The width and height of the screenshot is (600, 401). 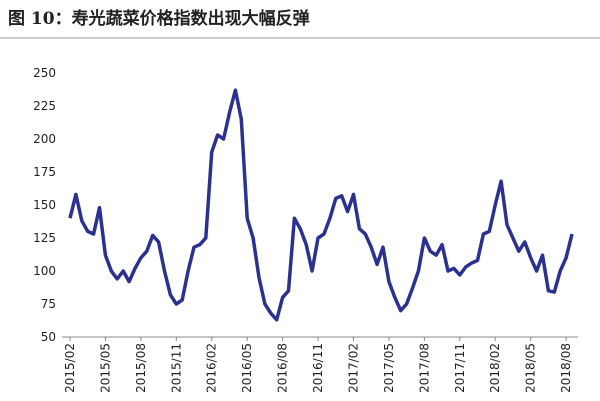 I want to click on x-tick-label: 2017/05, so click(x=389, y=368).